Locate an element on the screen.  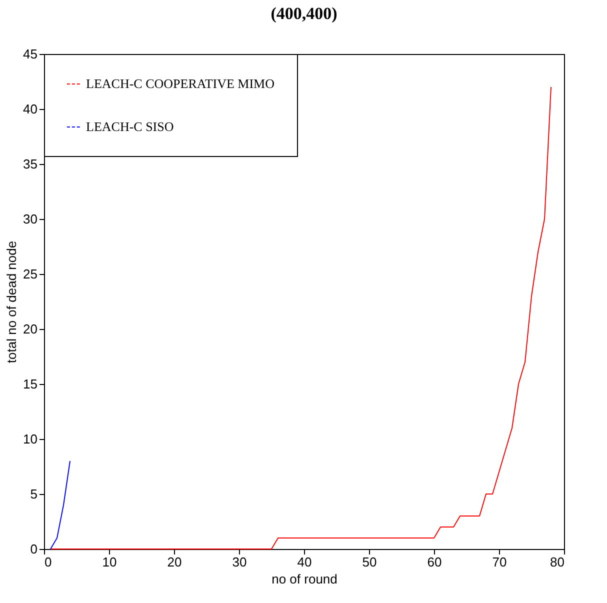
x-tick-label: 10 is located at coordinates (109, 562).